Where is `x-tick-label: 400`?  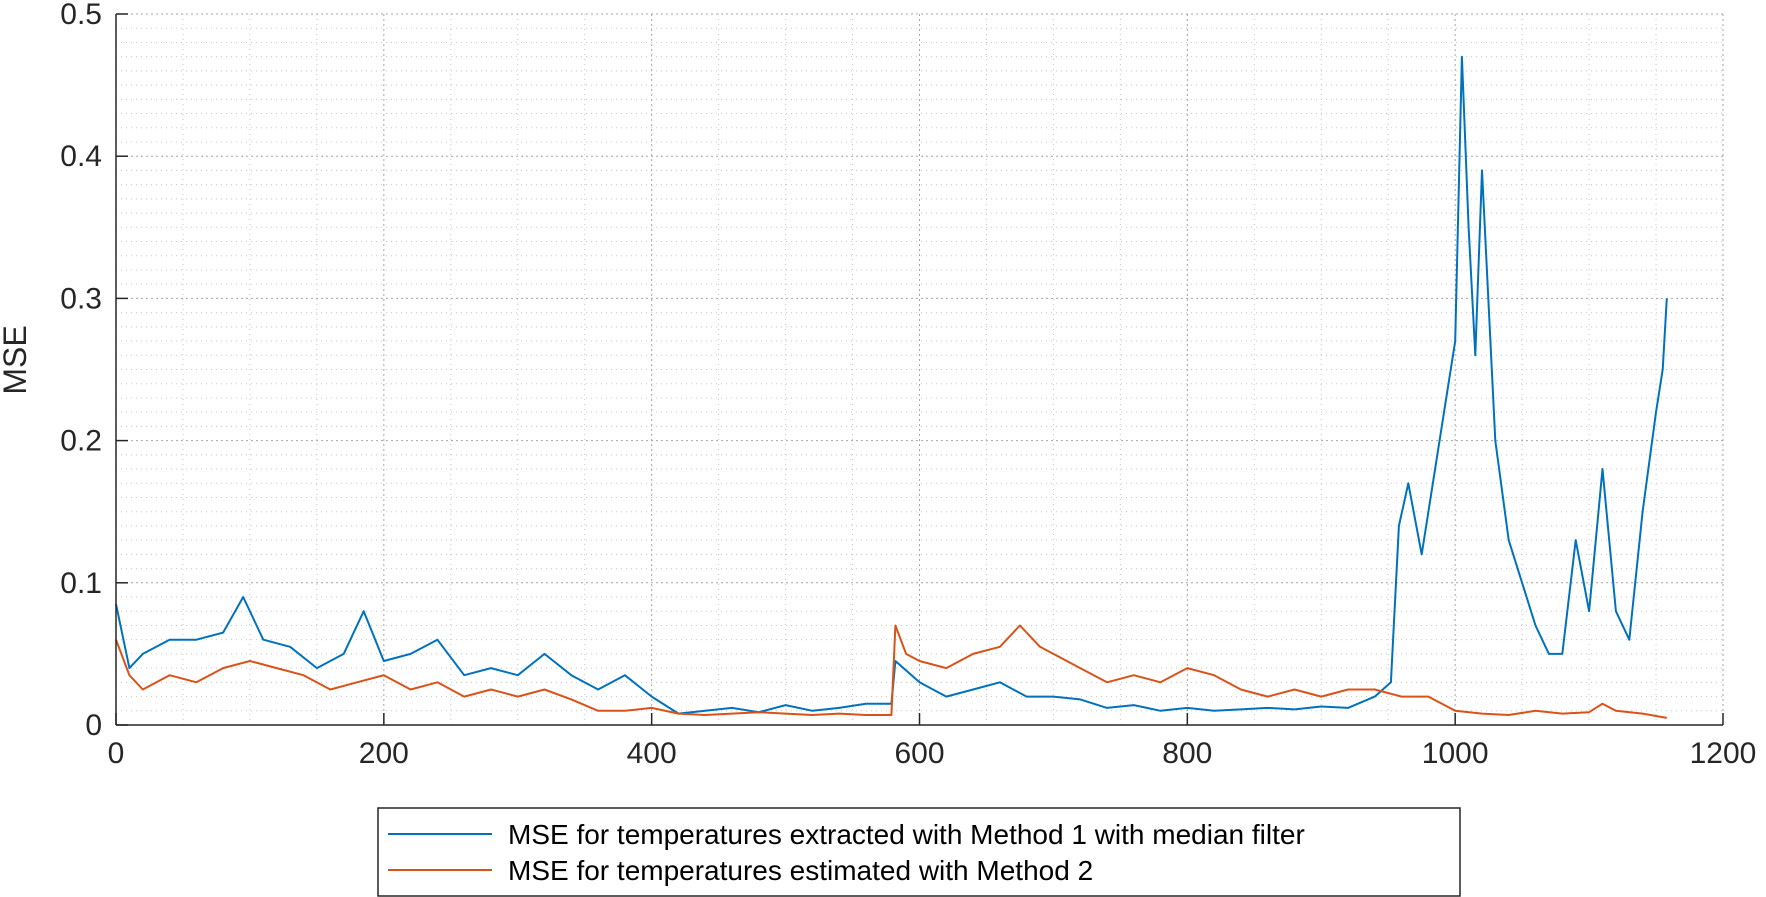
x-tick-label: 400 is located at coordinates (652, 753).